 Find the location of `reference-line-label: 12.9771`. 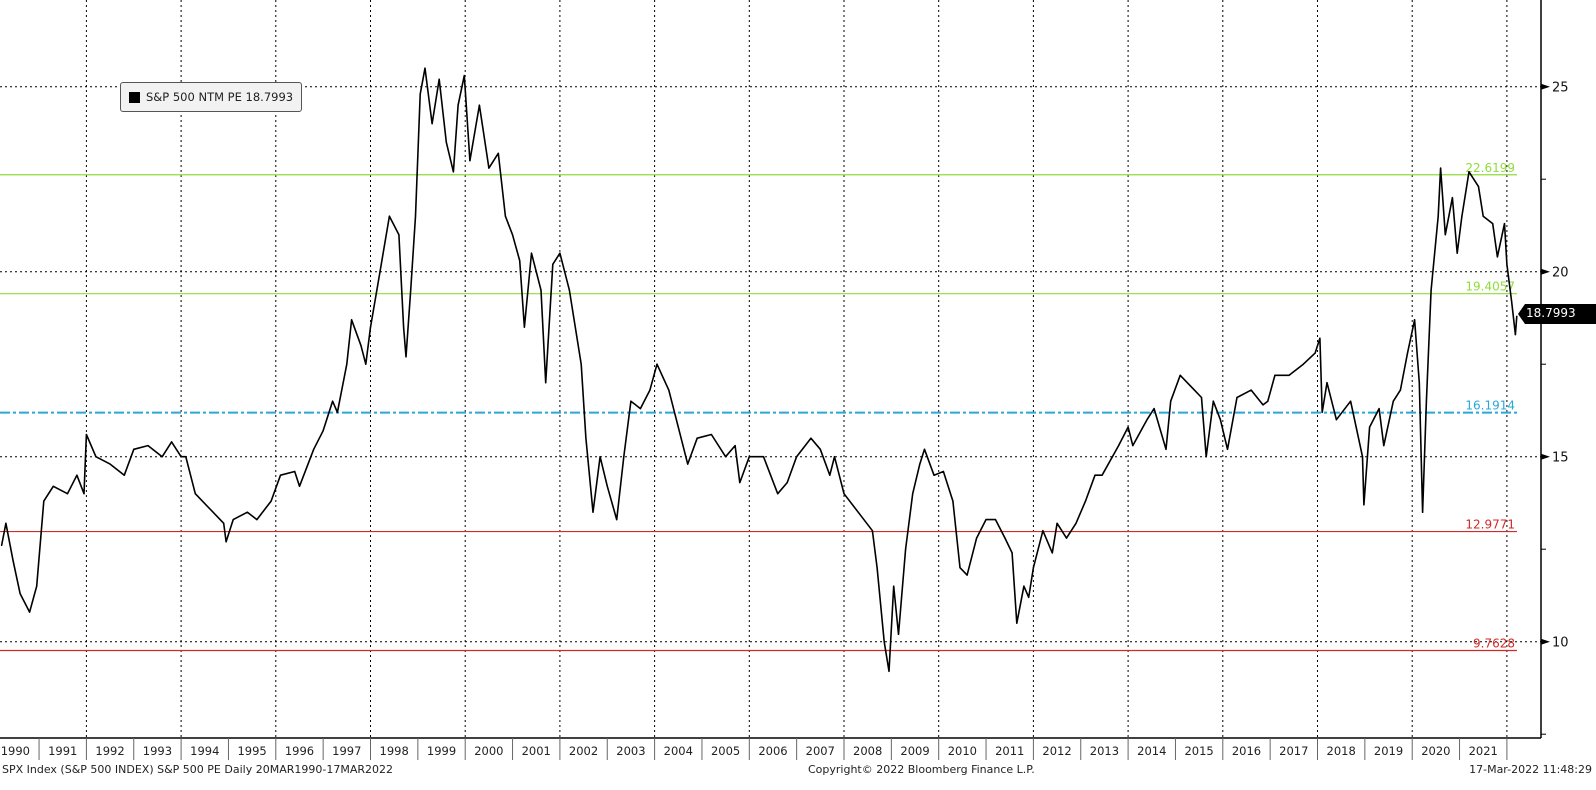

reference-line-label: 12.9771 is located at coordinates (1490, 525).